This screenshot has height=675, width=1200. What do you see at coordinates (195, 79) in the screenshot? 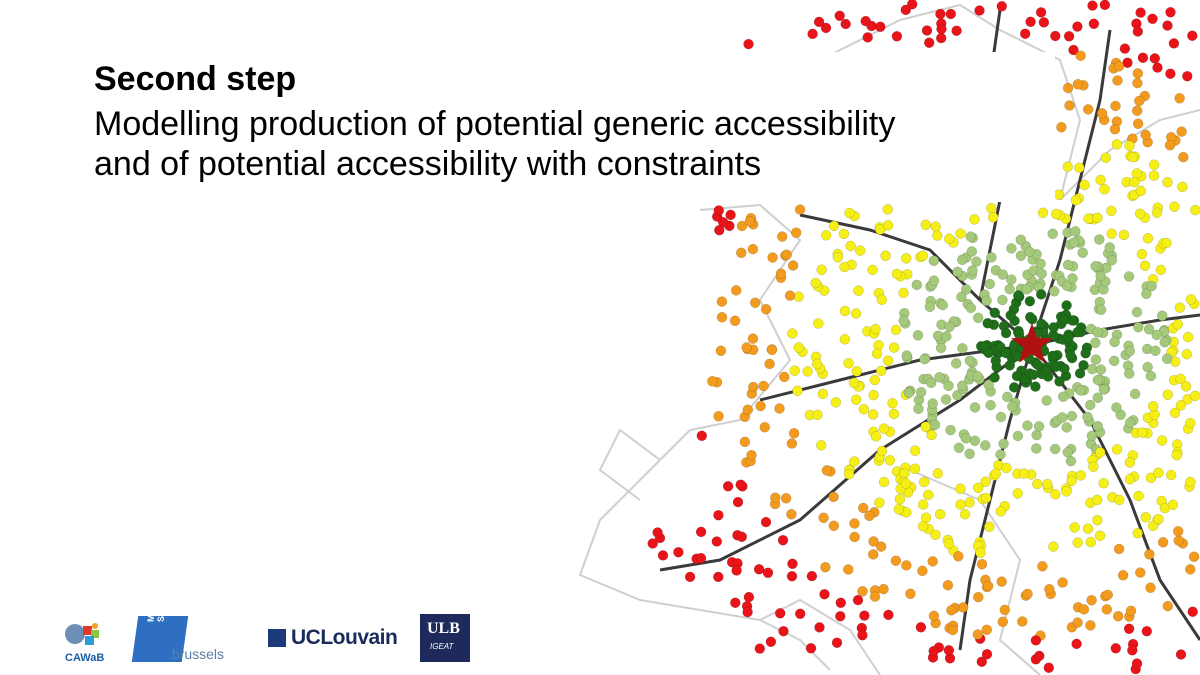
I see `slide-title: Second step` at bounding box center [195, 79].